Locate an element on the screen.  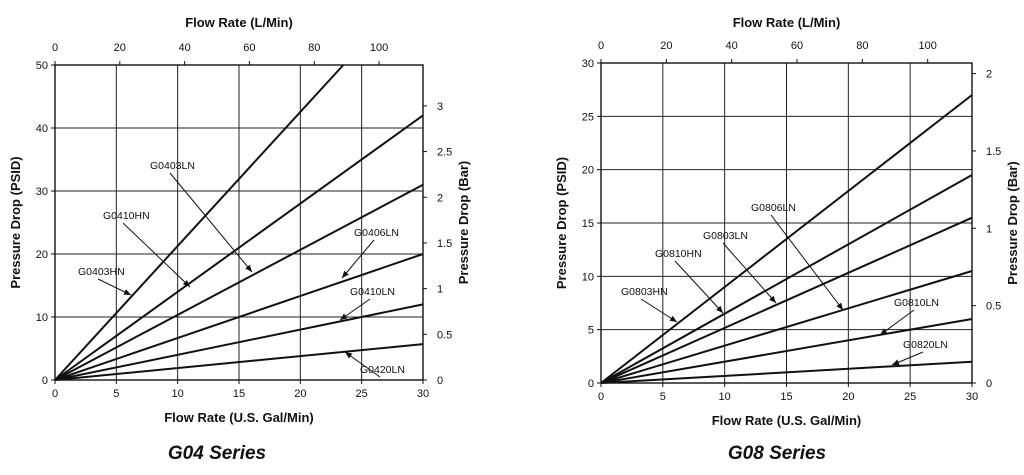
y-tick-label: 5 is located at coordinates (591, 331).